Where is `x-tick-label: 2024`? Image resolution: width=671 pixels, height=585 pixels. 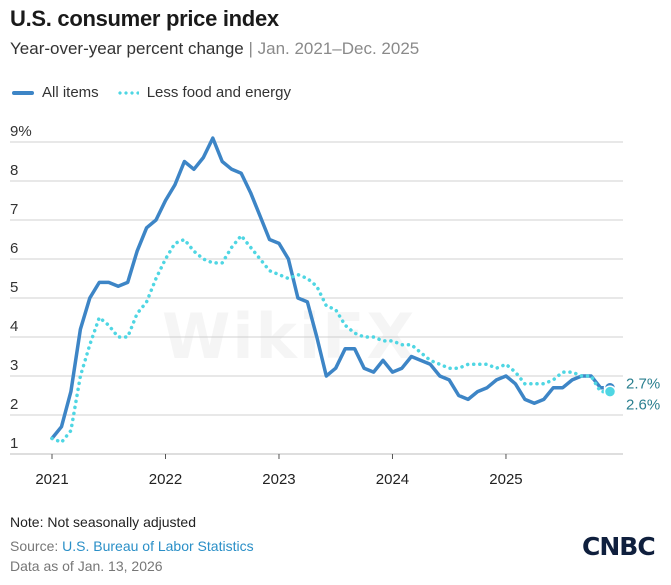 x-tick-label: 2024 is located at coordinates (392, 479).